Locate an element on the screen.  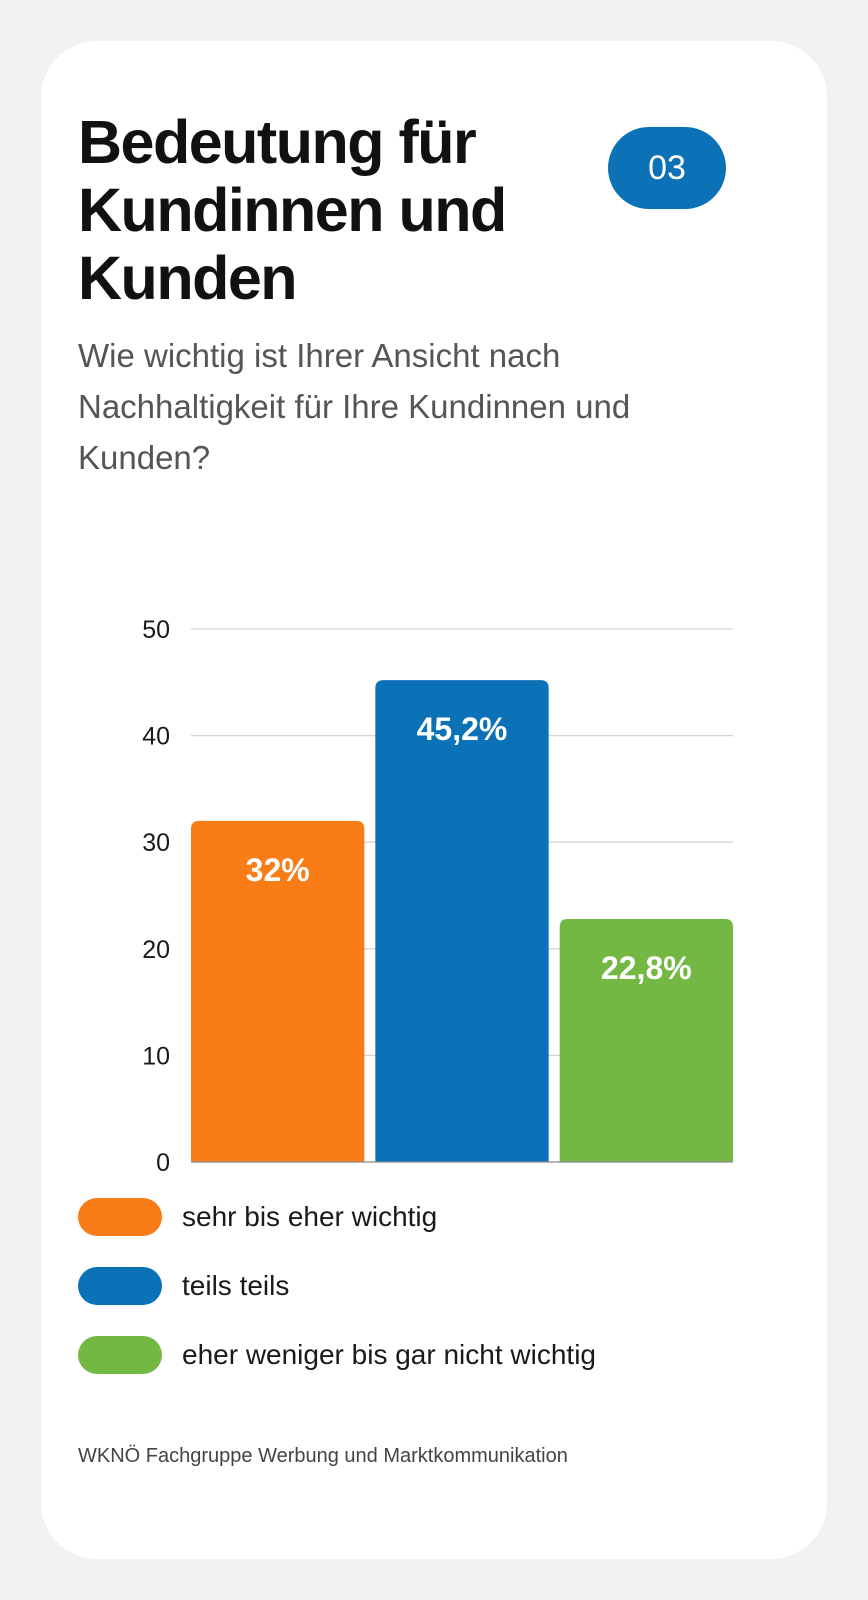
page-title: Bedeutung für Kundinnen und Kunden is located at coordinates (292, 210).